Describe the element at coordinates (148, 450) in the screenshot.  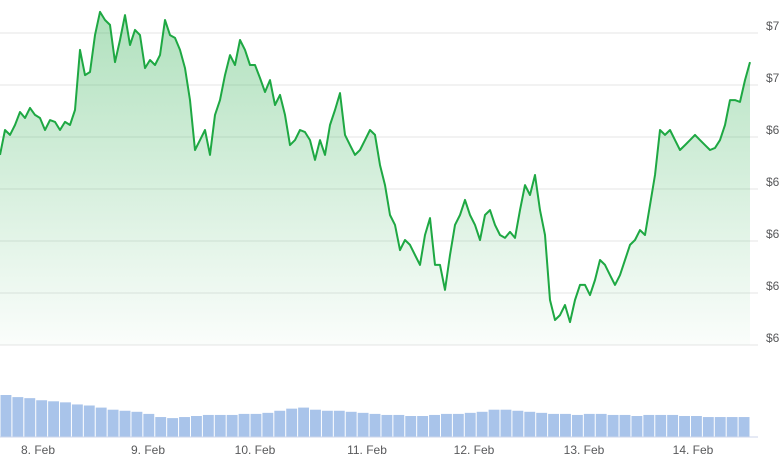
I see `x-tick-label: 9. Feb` at that location.